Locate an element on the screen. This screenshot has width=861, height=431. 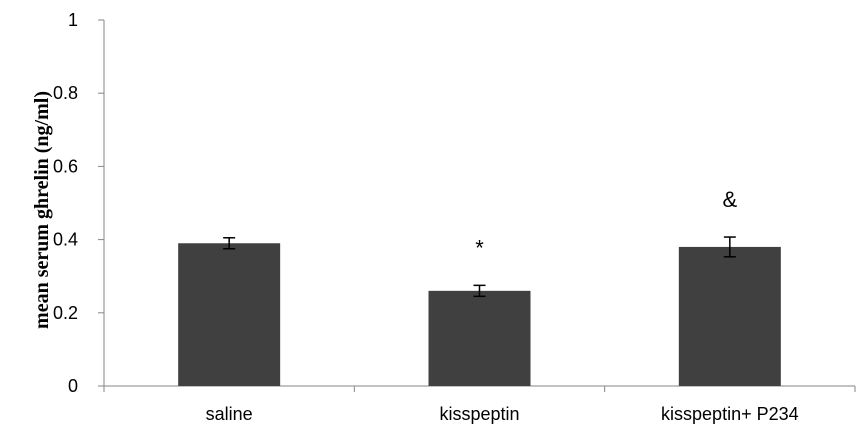
y-tick-label: 0.6 is located at coordinates (65, 166).